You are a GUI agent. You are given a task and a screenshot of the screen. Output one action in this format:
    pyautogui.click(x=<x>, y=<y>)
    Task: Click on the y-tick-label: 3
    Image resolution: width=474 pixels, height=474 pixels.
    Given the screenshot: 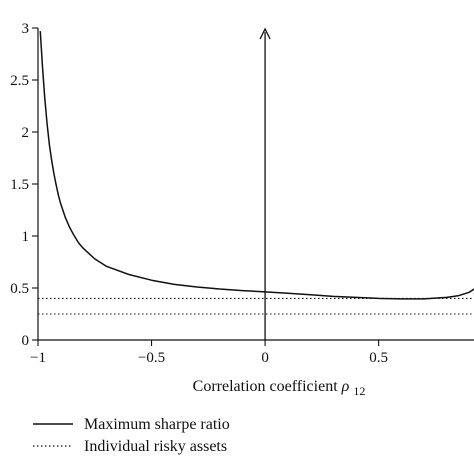 What is the action you would take?
    pyautogui.click(x=26, y=29)
    